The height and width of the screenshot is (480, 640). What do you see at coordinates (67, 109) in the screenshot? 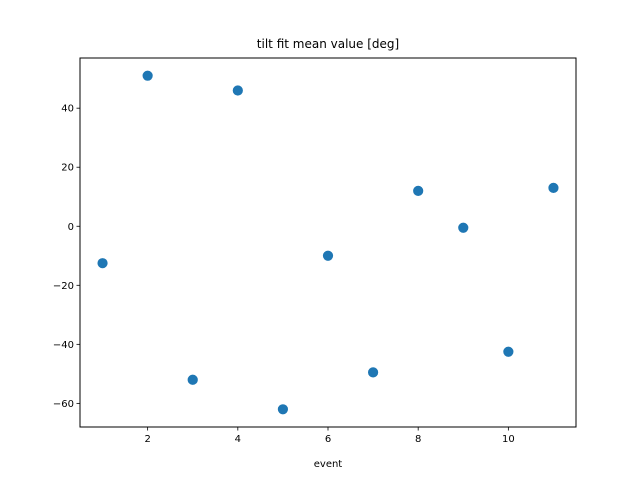
I see `y-tick-label: 40` at bounding box center [67, 109].